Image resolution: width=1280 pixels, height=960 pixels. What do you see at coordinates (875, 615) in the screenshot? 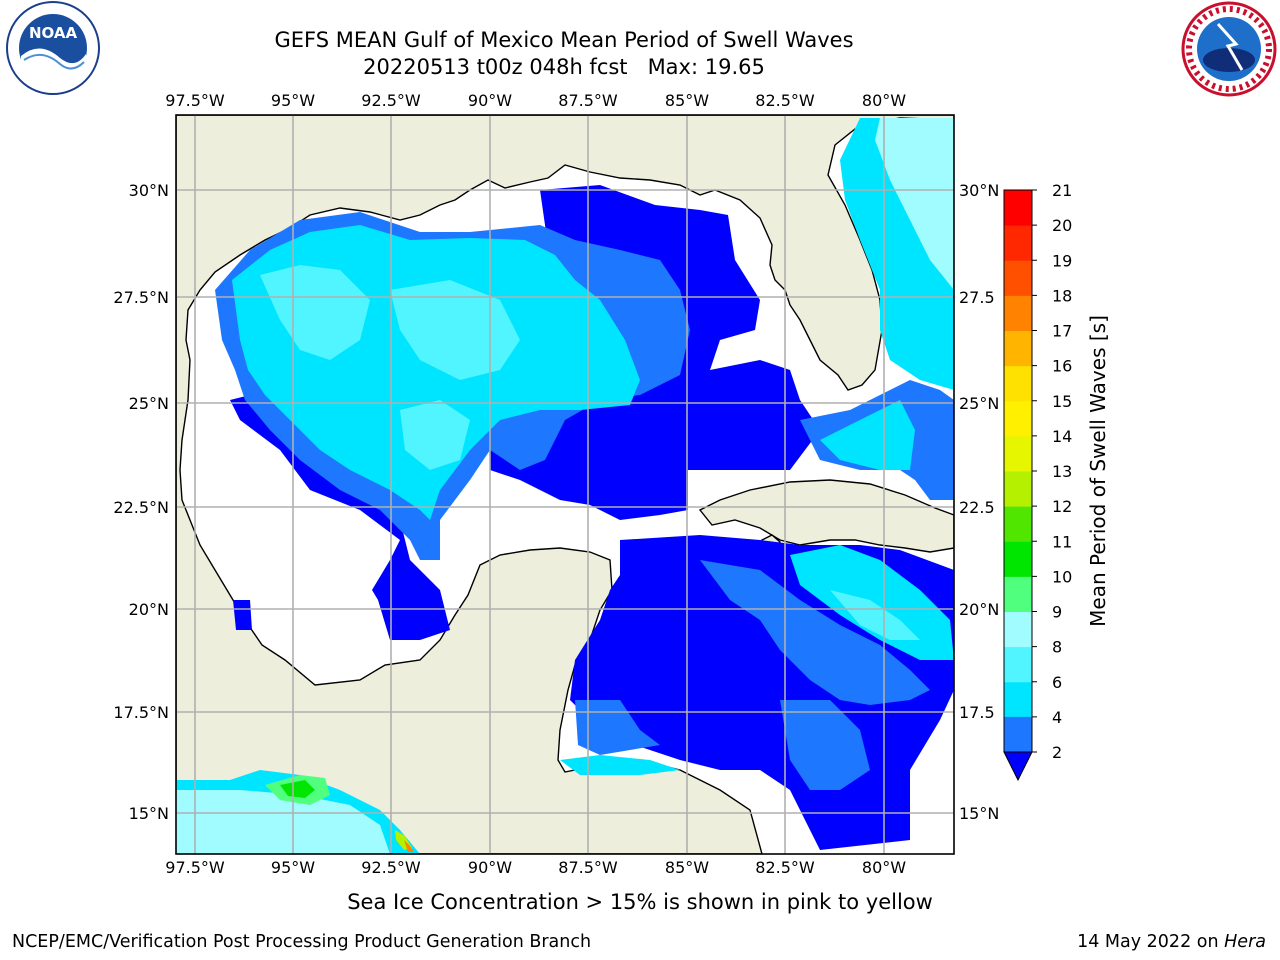
I see `field-8s-caribbean-streak` at bounding box center [875, 615].